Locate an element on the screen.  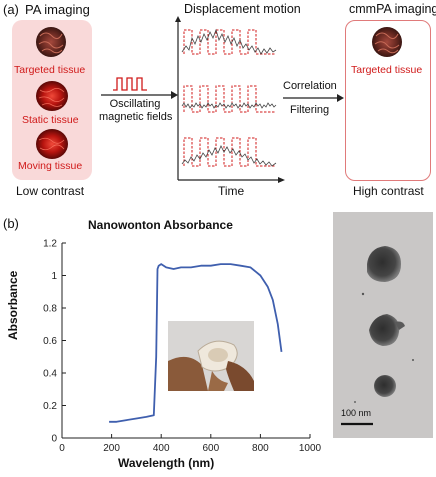
y-tick-label: 0.4 is located at coordinates (50, 374).